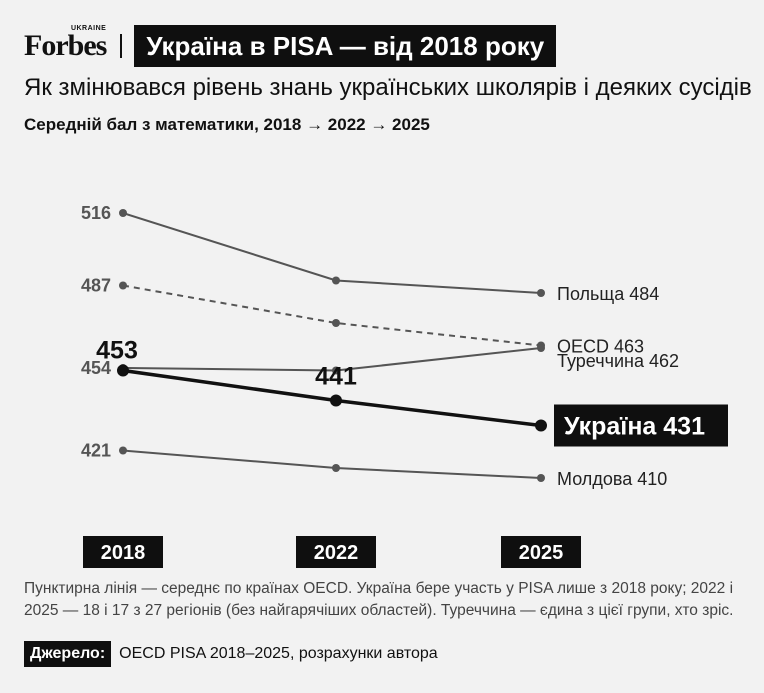  Describe the element at coordinates (608, 294) in the screenshot. I see `series-0-end-label: Польща 484` at that location.